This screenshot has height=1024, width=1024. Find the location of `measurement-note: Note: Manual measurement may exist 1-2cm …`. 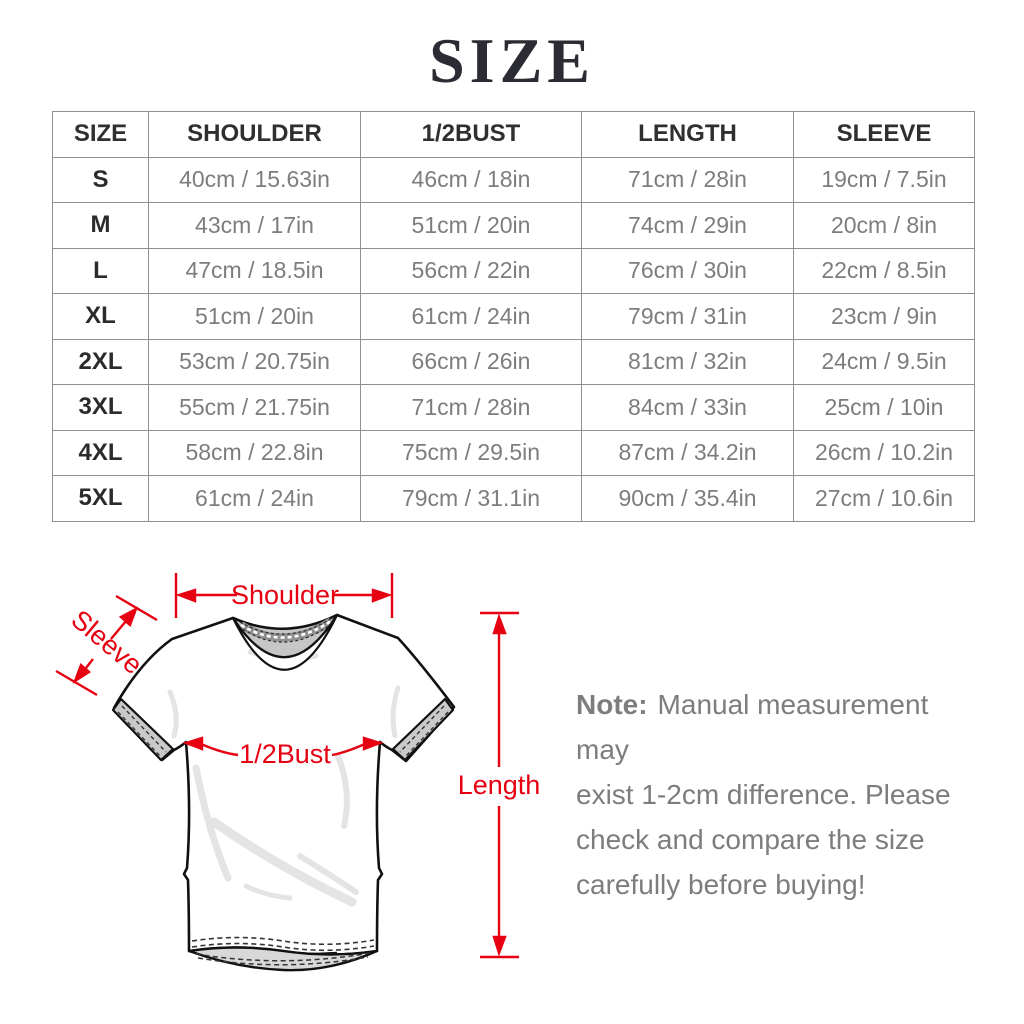

measurement-note: Note: Manual measurement may exist 1-2cm … is located at coordinates (777, 794).